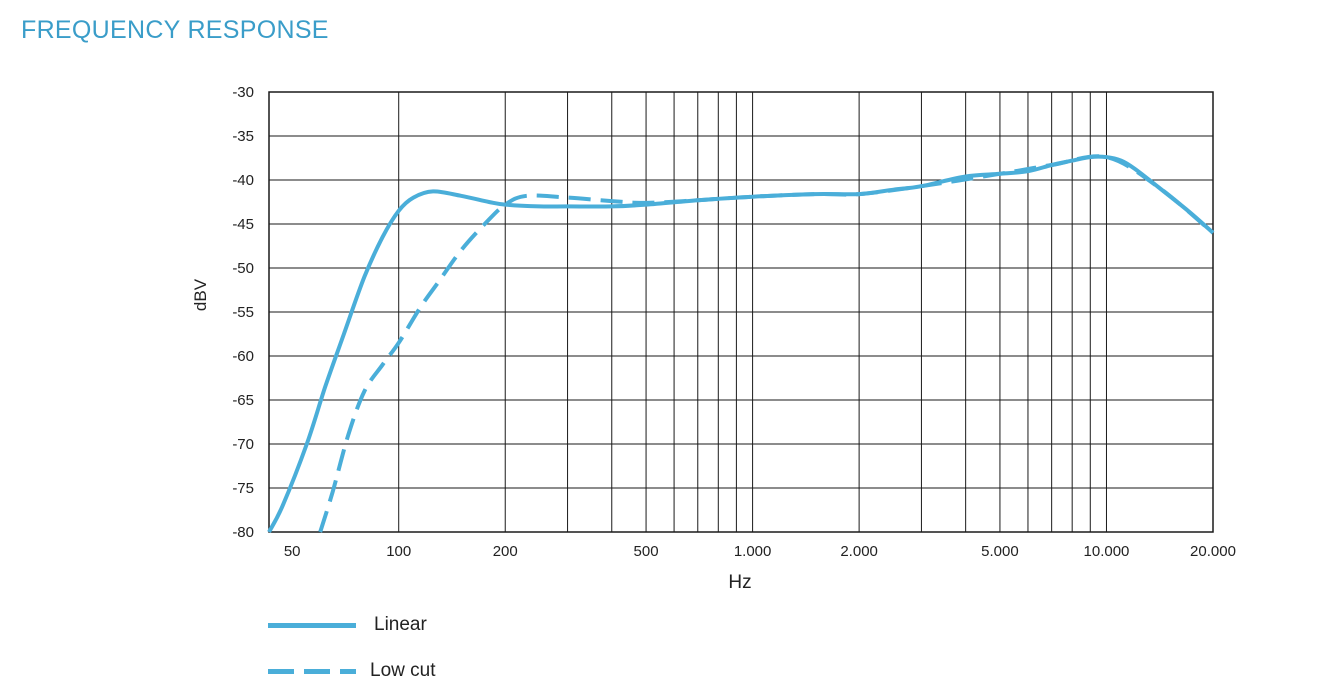 The width and height of the screenshot is (1322, 700). Describe the element at coordinates (753, 551) in the screenshot. I see `x-tick-label: 1.000` at that location.